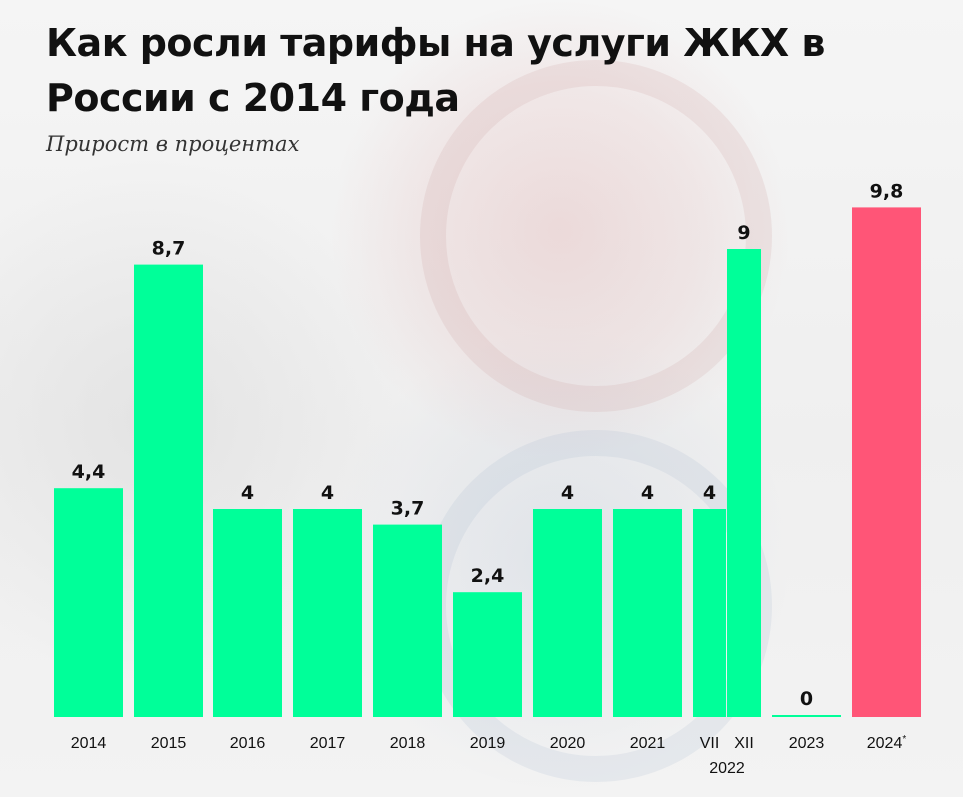  I want to click on x-tick-label: 2014, so click(89, 743).